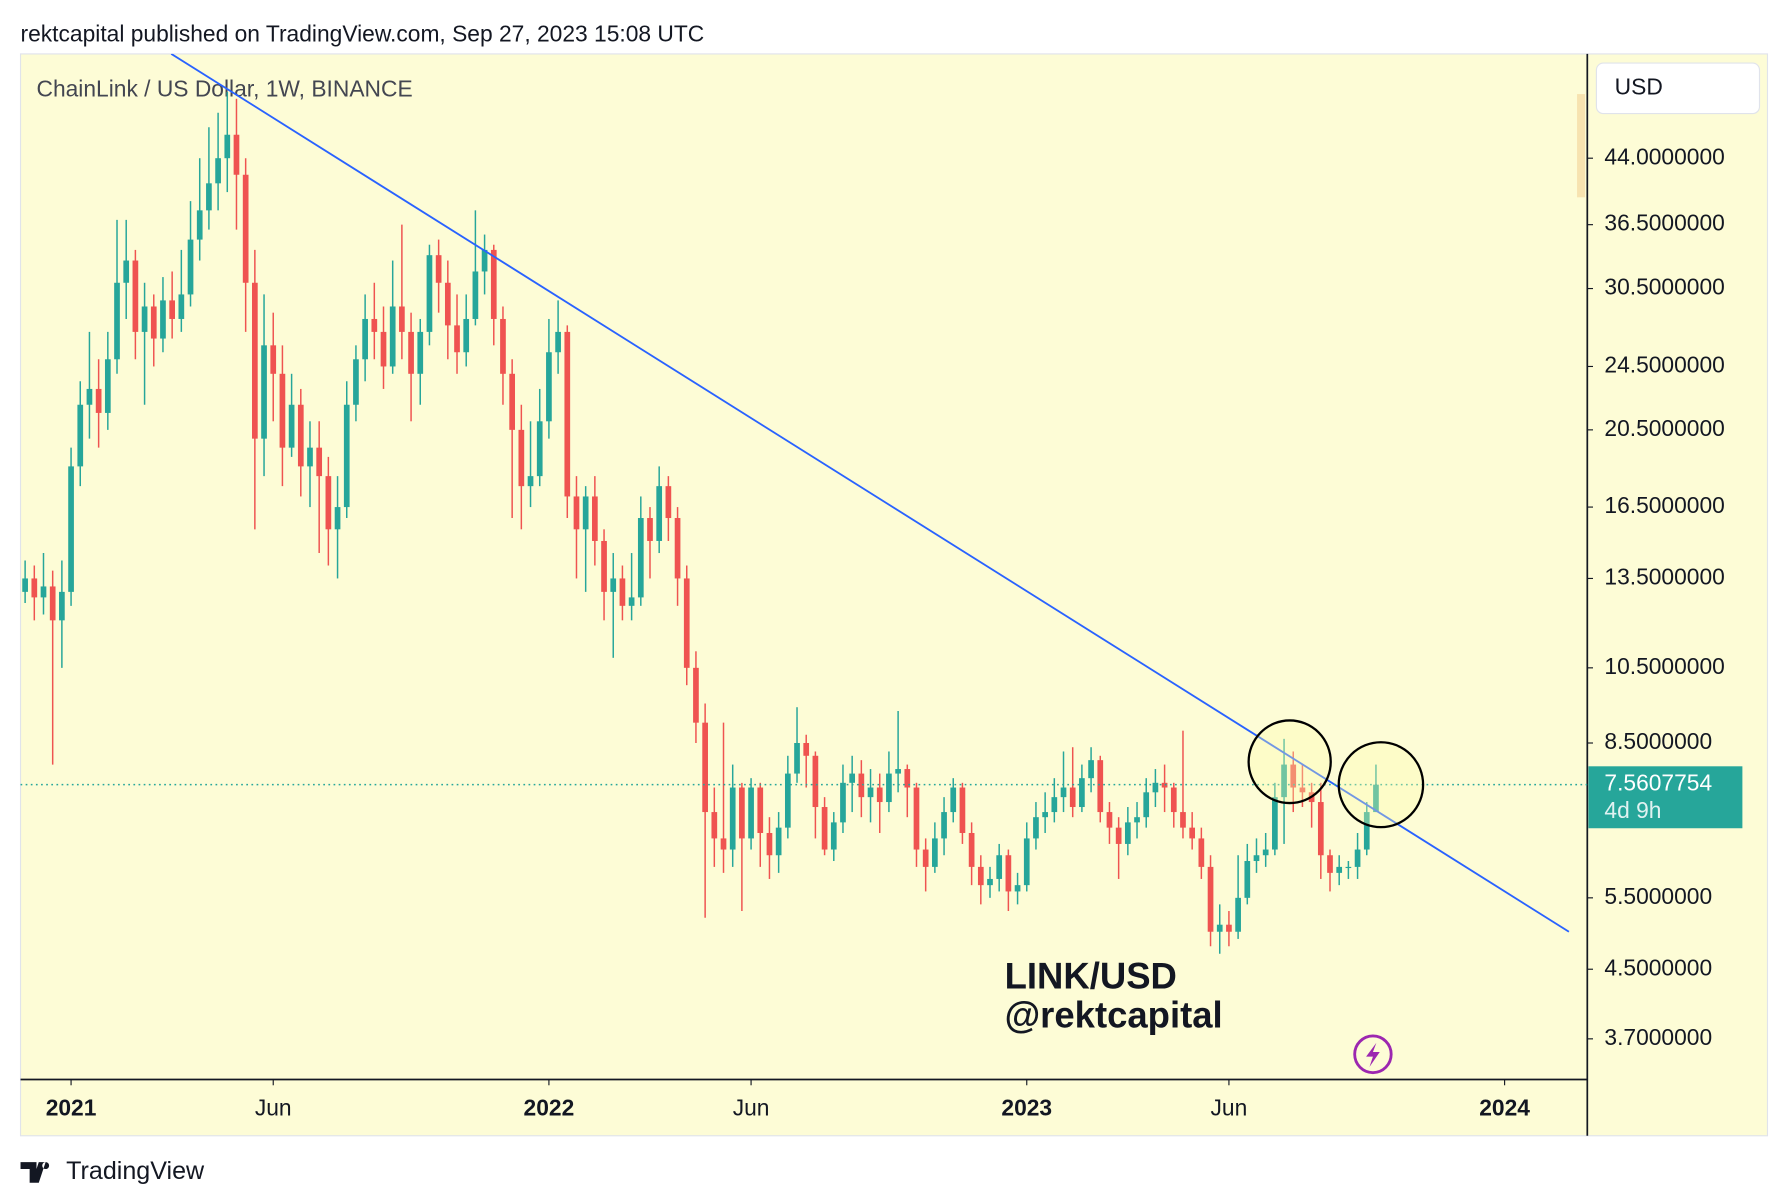  I want to click on x-tick-label: 2024, so click(1504, 1107).